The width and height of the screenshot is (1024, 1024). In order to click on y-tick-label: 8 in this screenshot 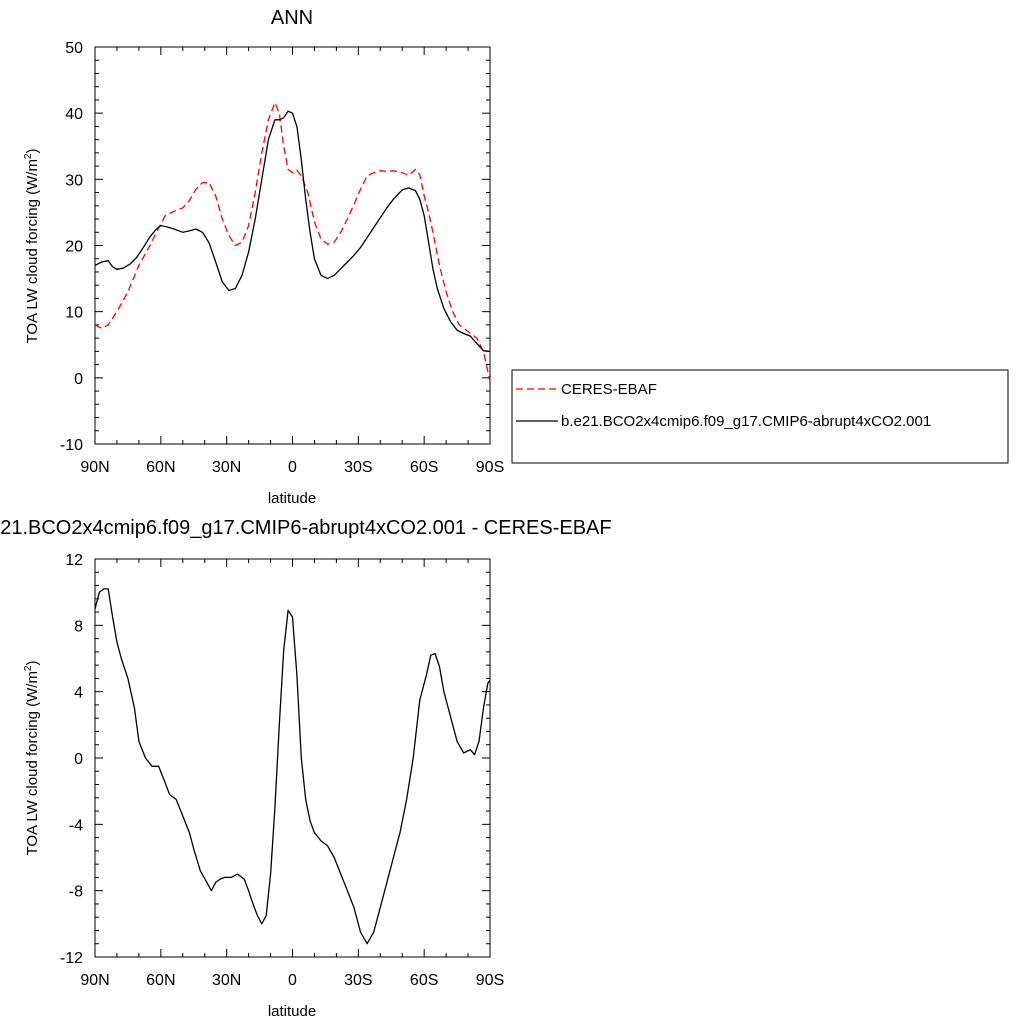, I will do `click(78, 626)`.